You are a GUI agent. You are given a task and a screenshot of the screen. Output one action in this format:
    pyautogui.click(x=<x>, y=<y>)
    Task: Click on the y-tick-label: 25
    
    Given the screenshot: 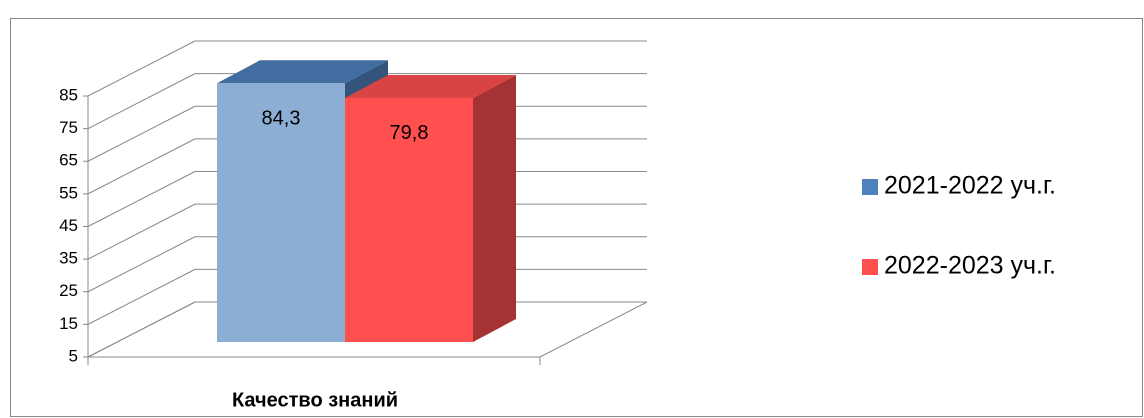 What is the action you would take?
    pyautogui.click(x=68, y=290)
    